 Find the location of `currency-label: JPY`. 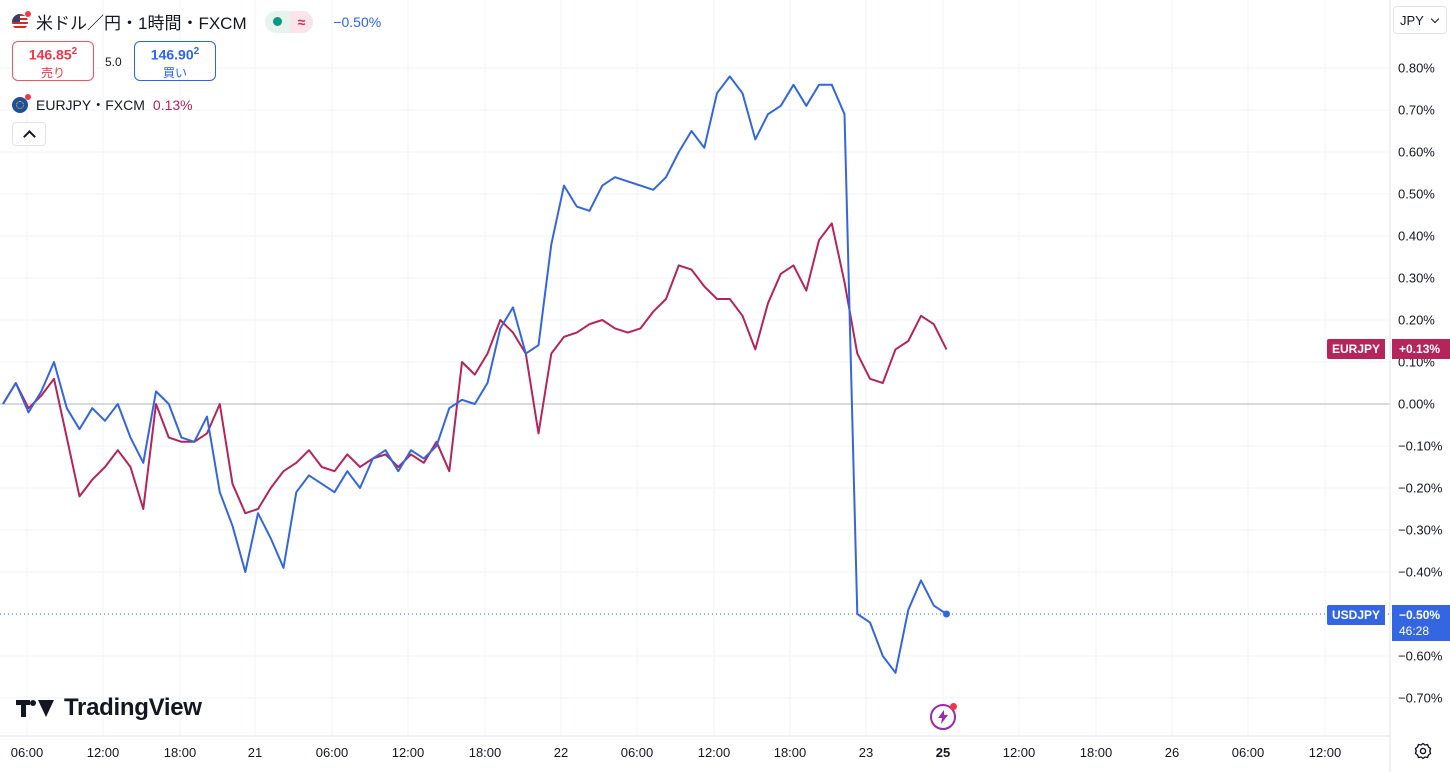

currency-label: JPY is located at coordinates (1412, 20).